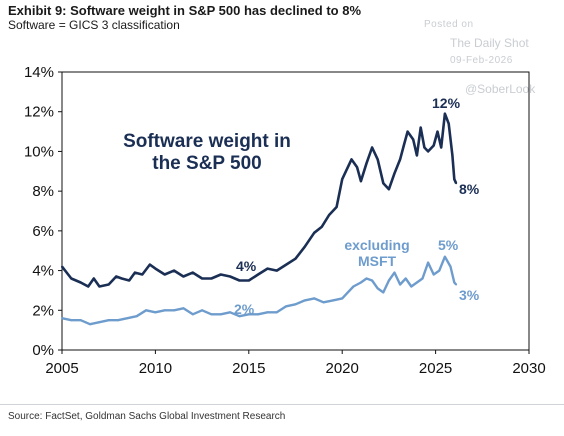  I want to click on y-tick-label: 14%, so click(39, 72).